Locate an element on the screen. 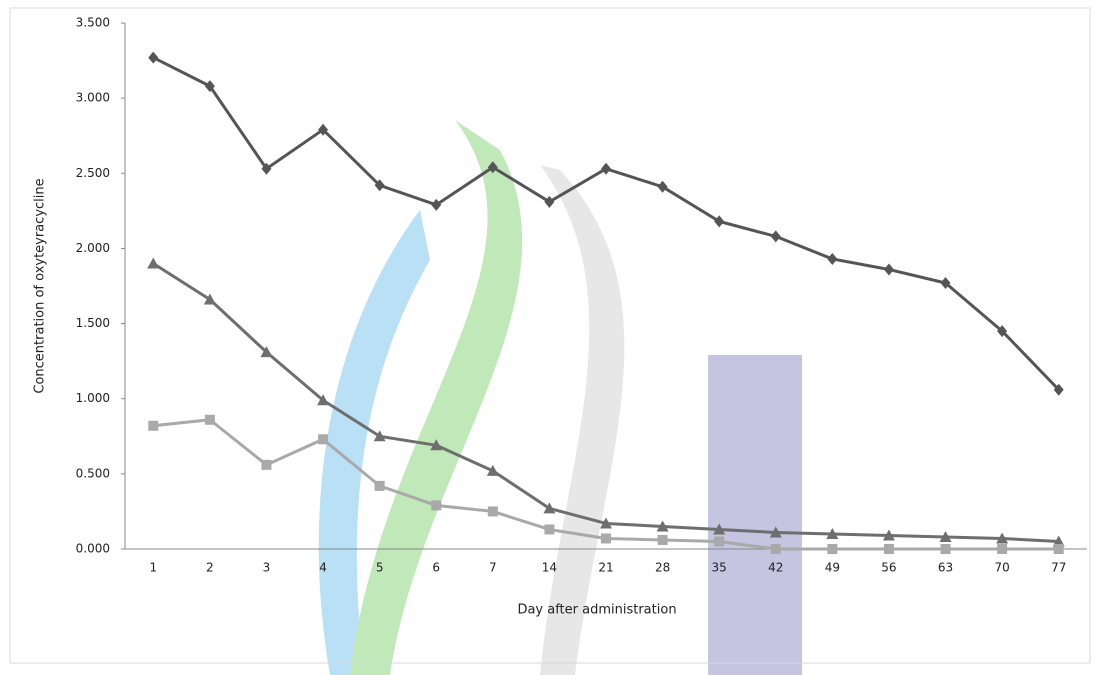 Image resolution: width=1096 pixels, height=675 pixels. x-tick-label: 5 is located at coordinates (380, 568).